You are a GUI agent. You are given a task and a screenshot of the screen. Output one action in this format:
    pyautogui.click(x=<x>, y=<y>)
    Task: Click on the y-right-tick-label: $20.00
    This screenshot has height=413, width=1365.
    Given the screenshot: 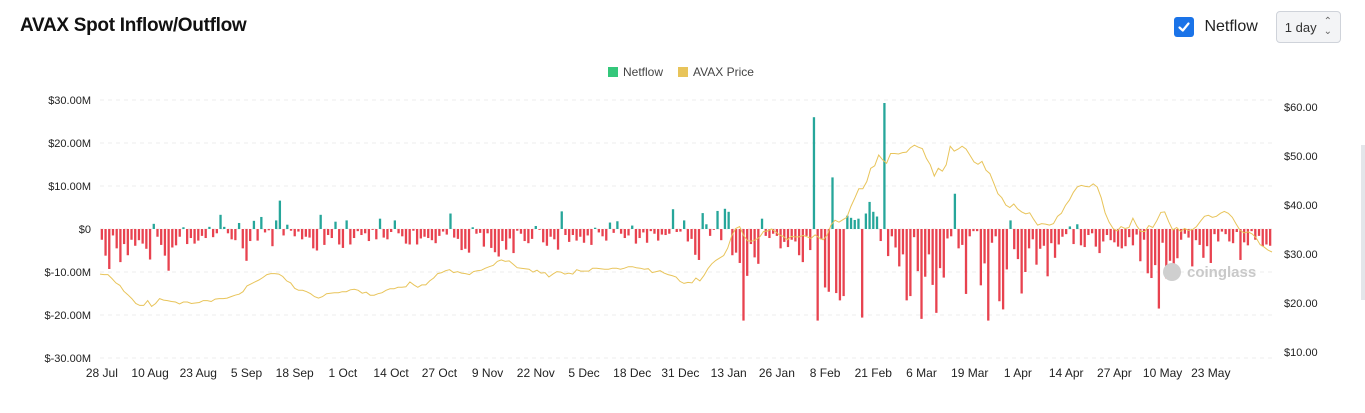 What is the action you would take?
    pyautogui.click(x=1301, y=304)
    